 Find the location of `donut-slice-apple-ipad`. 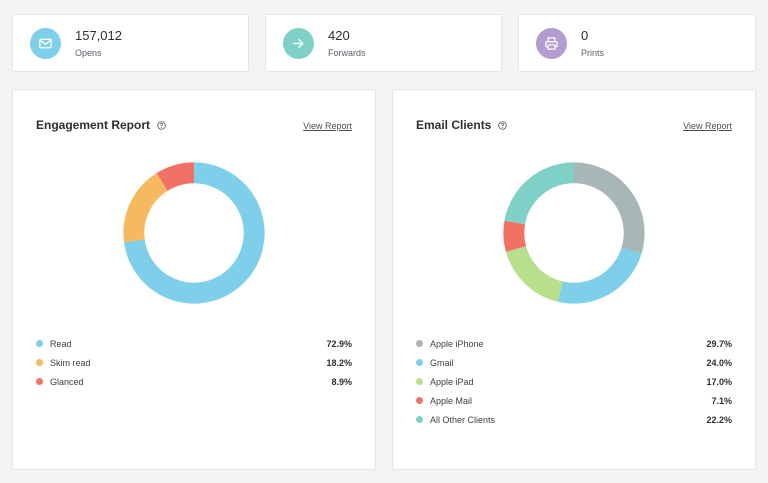

donut-slice-apple-ipad is located at coordinates (534, 273).